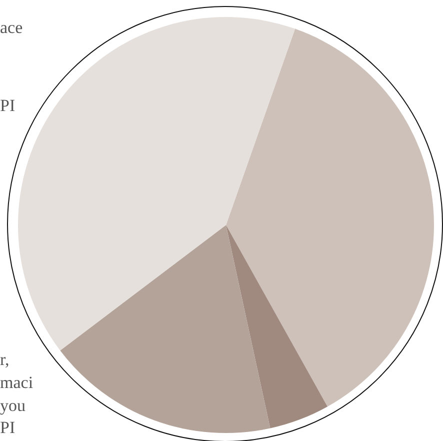 This screenshot has width=443, height=441. Describe the element at coordinates (13, 406) in the screenshot. I see `text: you` at that location.